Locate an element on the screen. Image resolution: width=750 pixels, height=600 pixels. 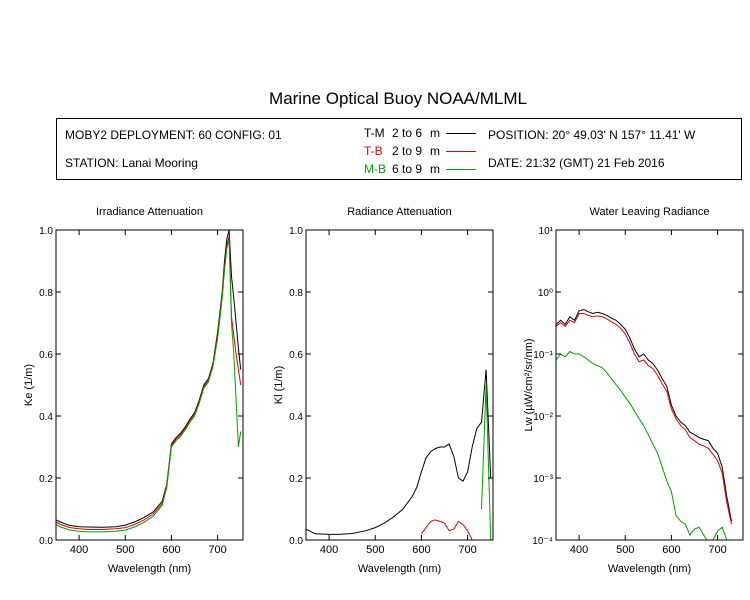
y-tick-label: 10⁻² is located at coordinates (543, 417).